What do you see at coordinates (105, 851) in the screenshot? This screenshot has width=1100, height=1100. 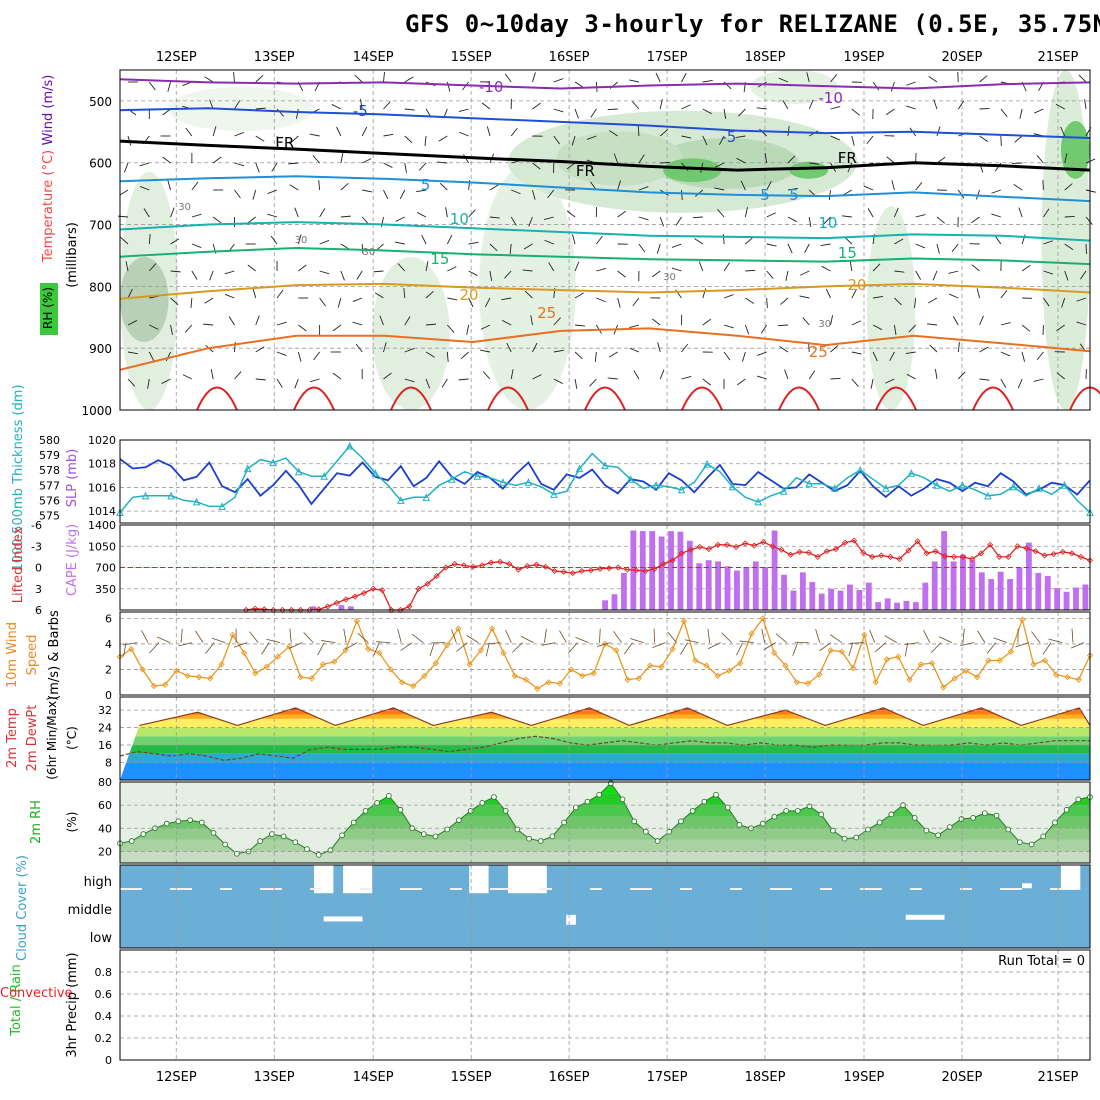 I see `rh-tick-label: 20` at bounding box center [105, 851].